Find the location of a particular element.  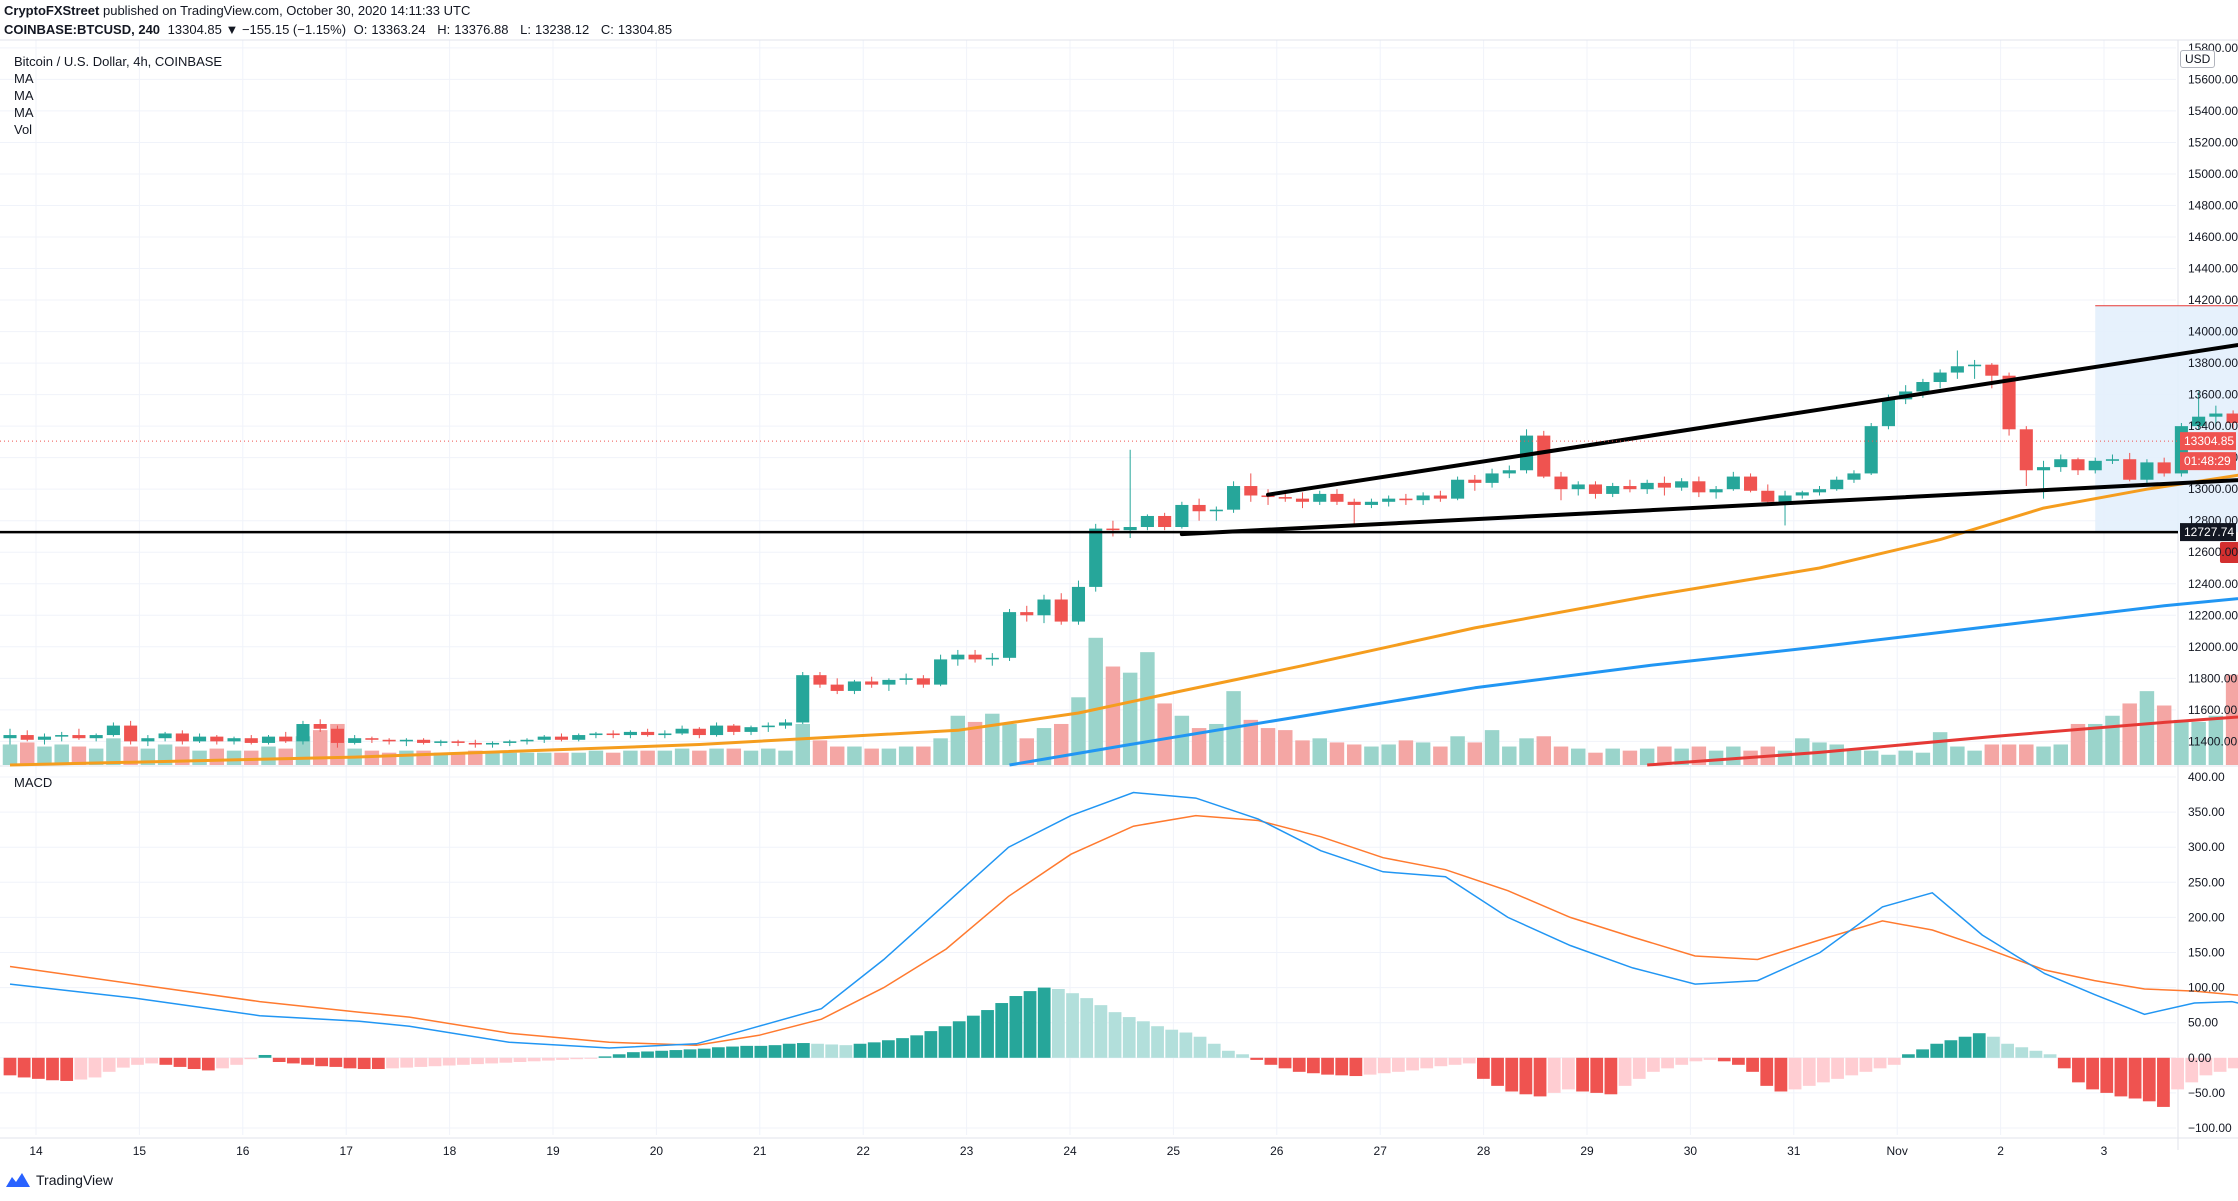

change-label: 13304.85 ▼ −155.15 (−1.15%) is located at coordinates (257, 29).